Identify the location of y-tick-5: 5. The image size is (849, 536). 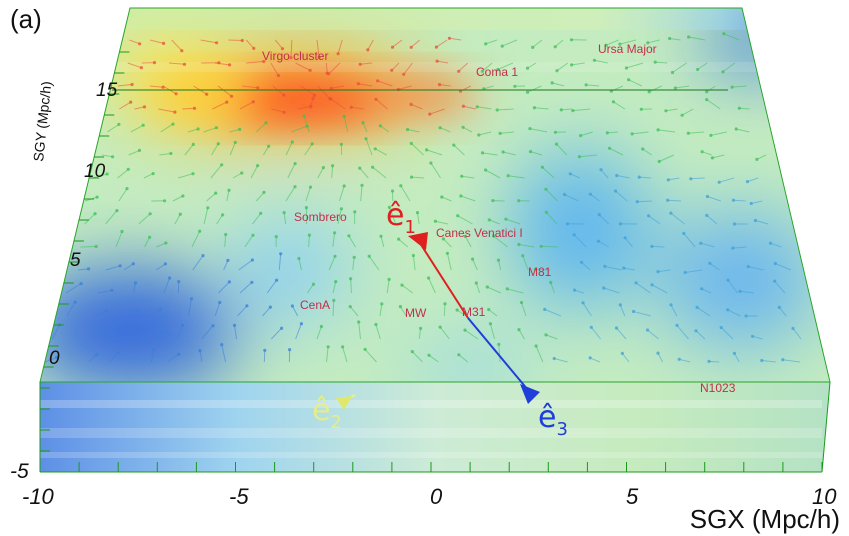
(75, 260).